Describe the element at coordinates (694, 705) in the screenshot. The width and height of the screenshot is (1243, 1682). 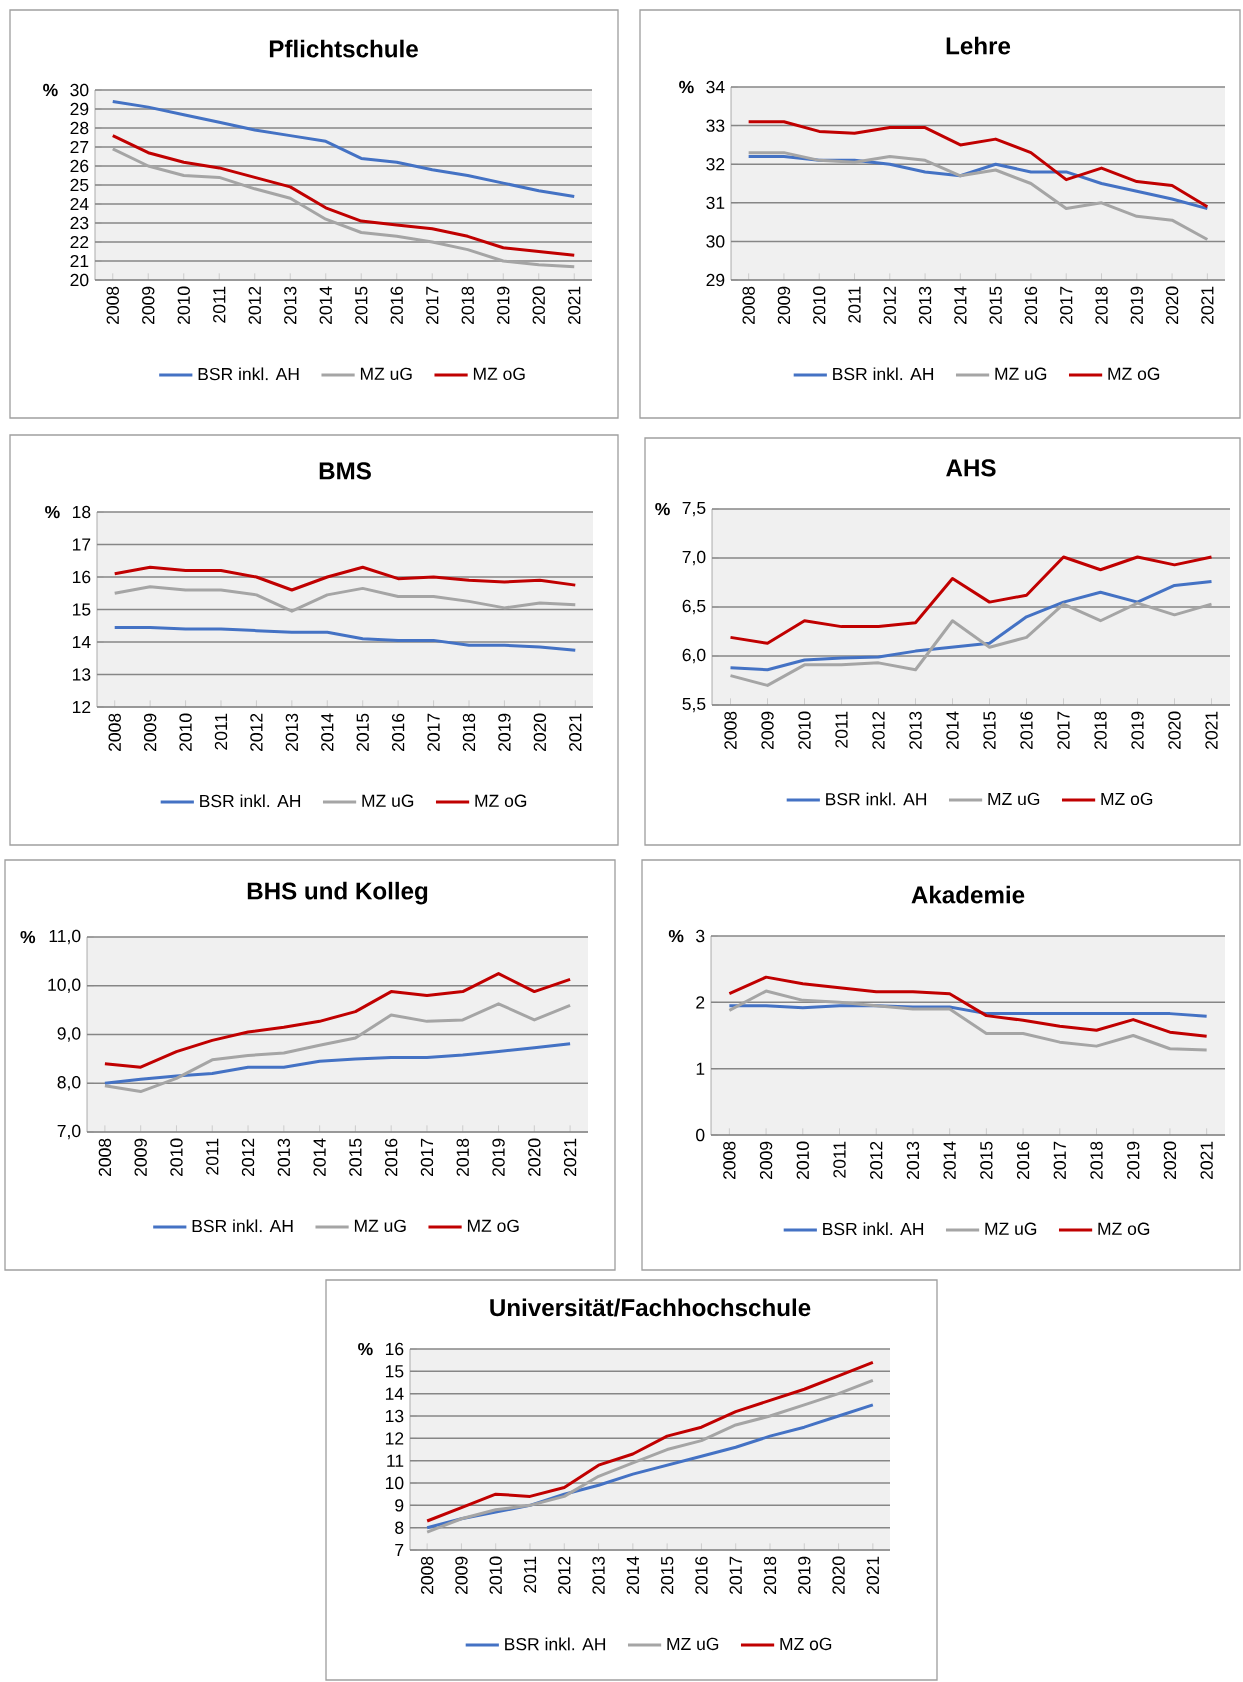
I see `y-tick-label: 5,5` at that location.